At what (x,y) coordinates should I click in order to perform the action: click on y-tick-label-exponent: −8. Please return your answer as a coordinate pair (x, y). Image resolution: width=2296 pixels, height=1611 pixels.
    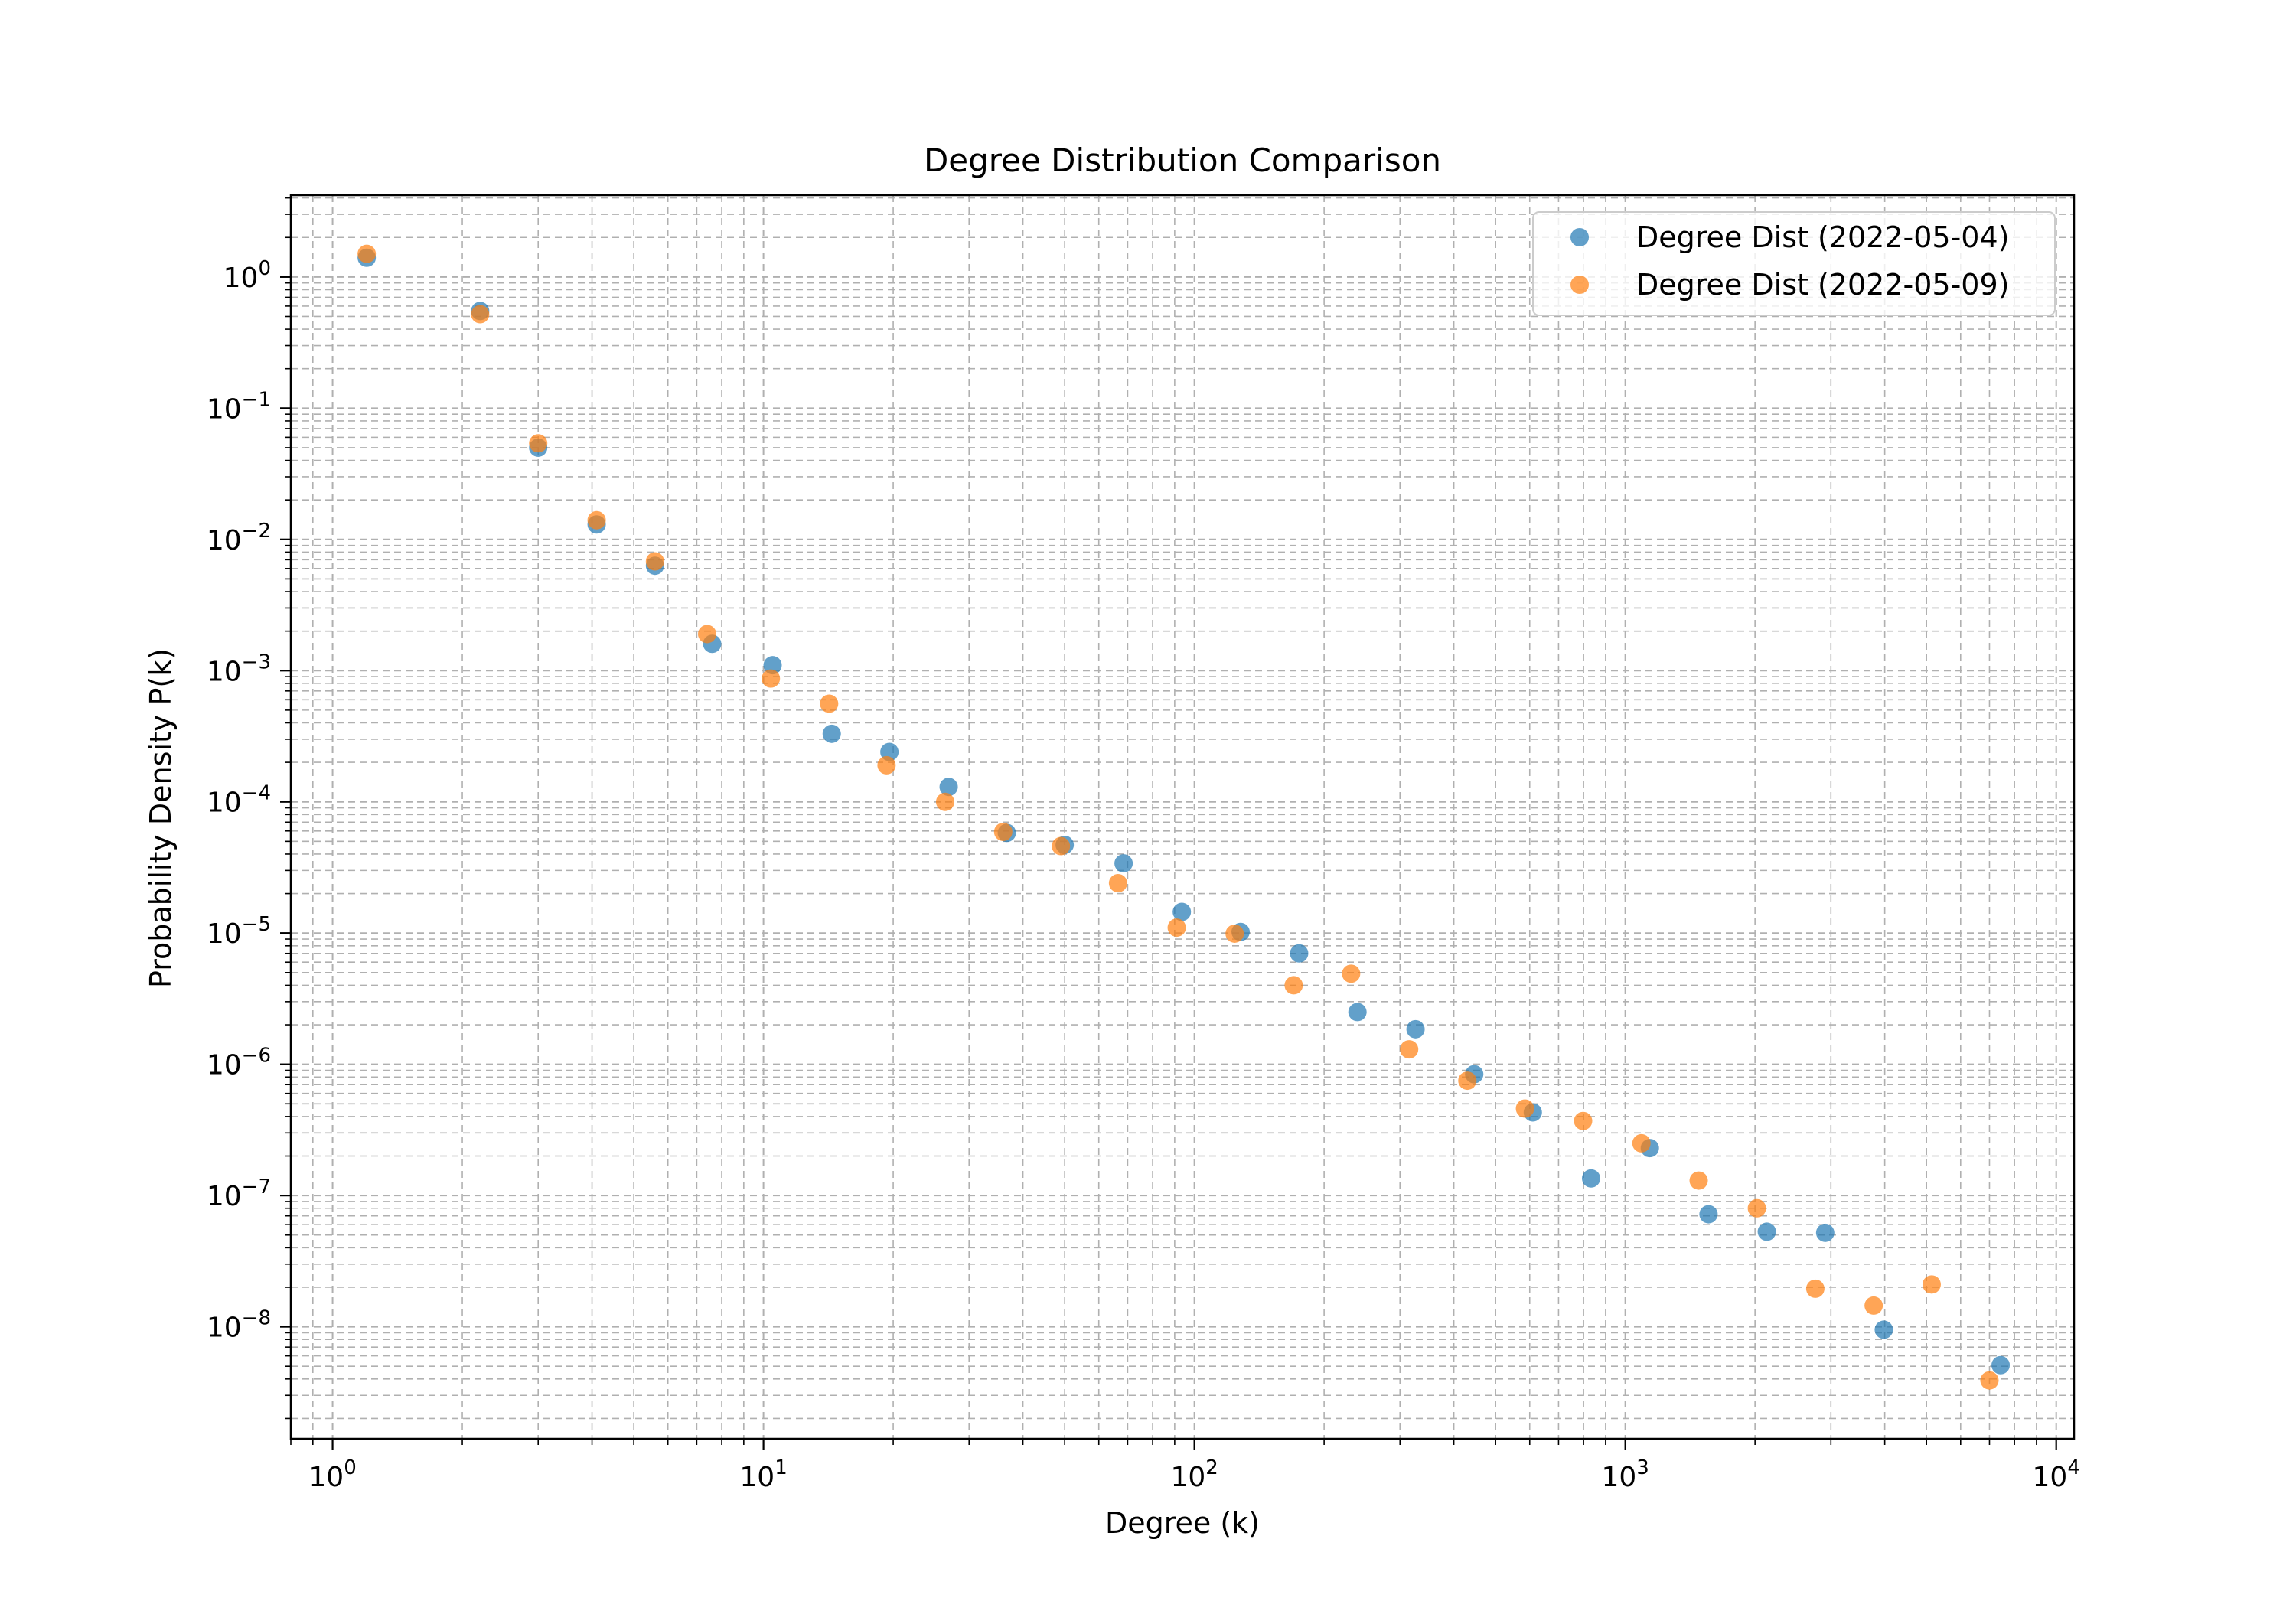
    Looking at the image, I should click on (256, 1318).